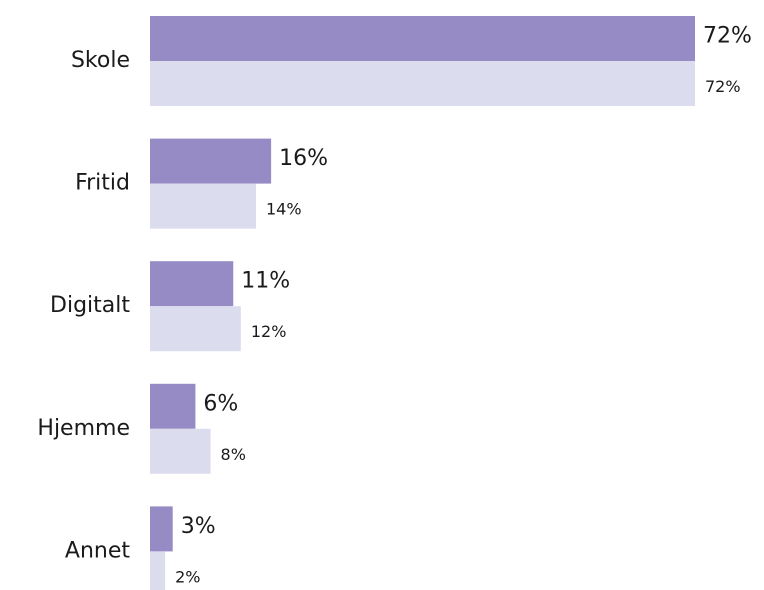  Describe the element at coordinates (220, 403) in the screenshot. I see `value-label: 6%` at that location.